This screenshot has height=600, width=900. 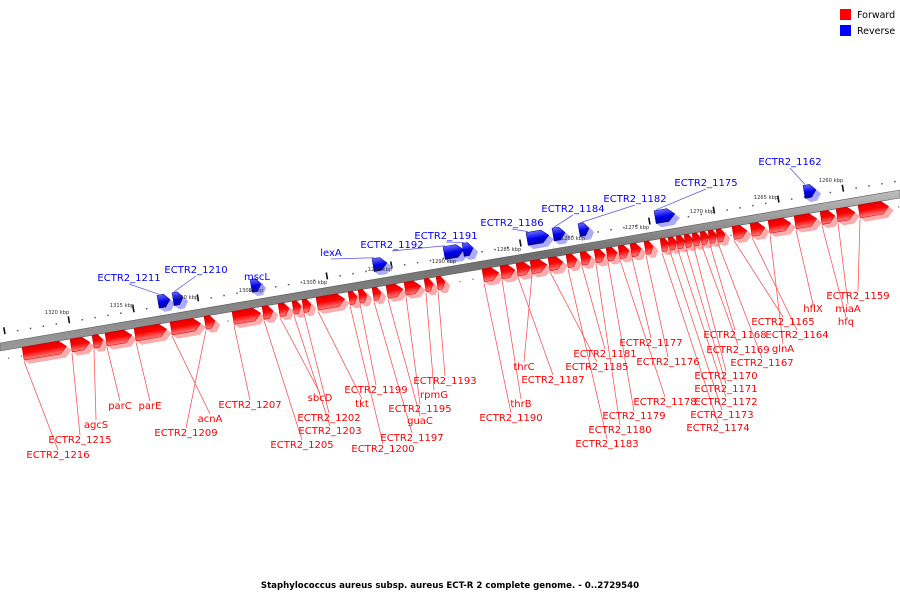 I want to click on forward-feature-label: ECTR2_1176, so click(x=667, y=362).